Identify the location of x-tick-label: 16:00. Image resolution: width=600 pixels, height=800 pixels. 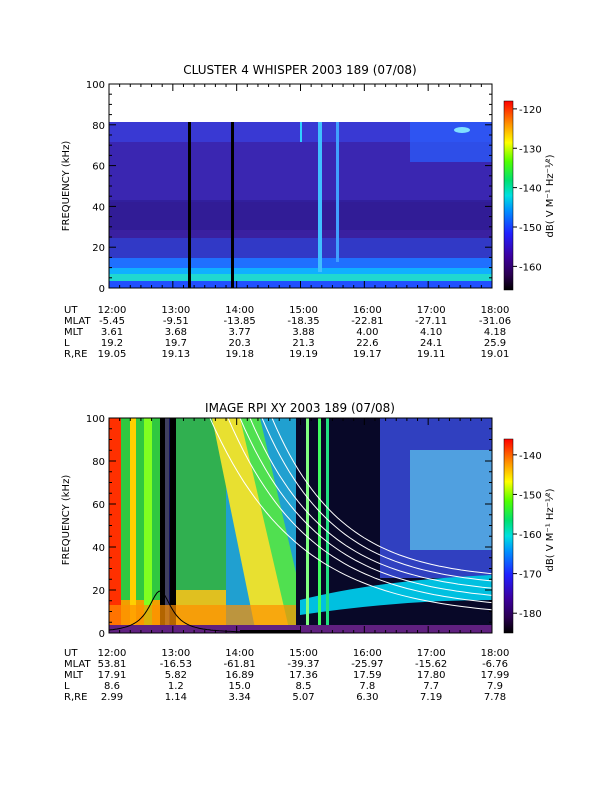
(367, 653).